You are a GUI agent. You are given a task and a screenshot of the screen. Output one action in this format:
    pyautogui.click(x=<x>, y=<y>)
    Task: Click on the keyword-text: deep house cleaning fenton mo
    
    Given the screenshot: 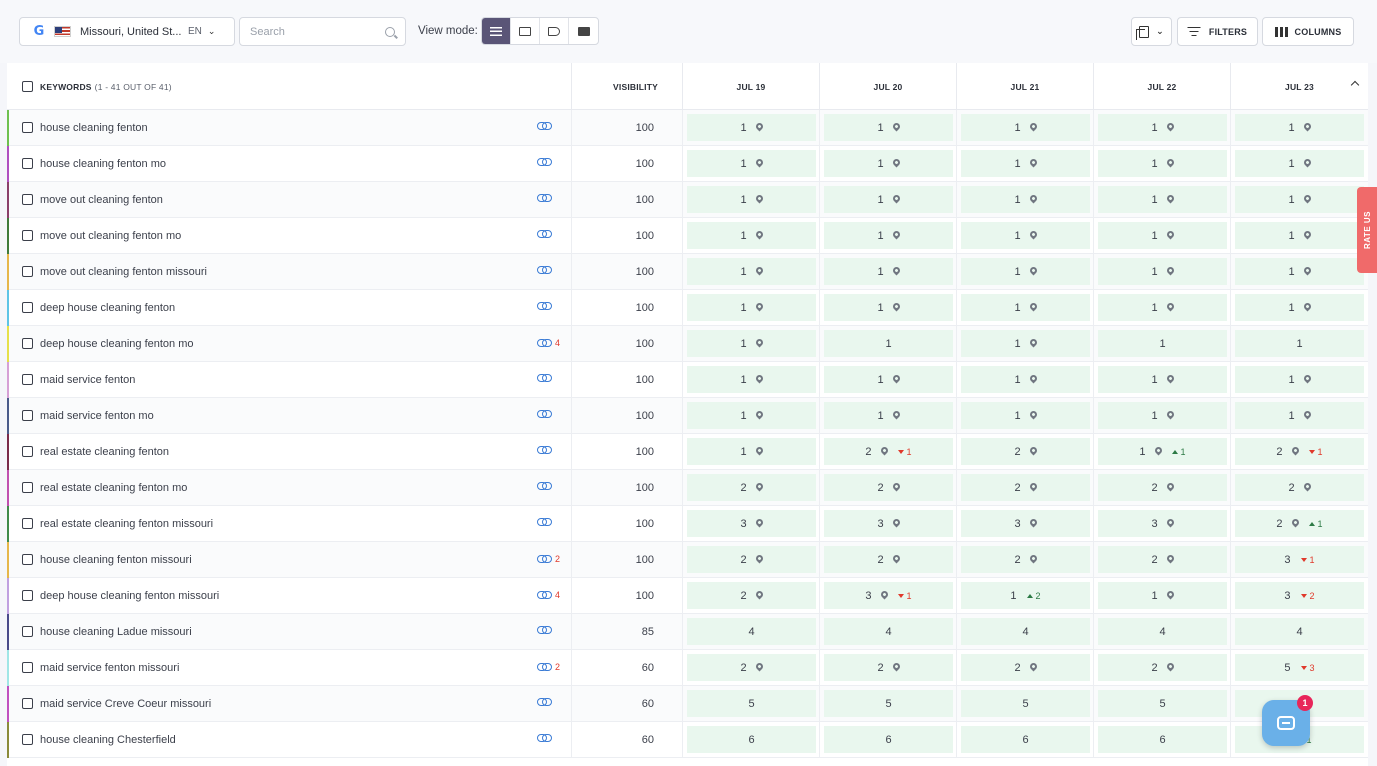 What is the action you would take?
    pyautogui.click(x=117, y=343)
    